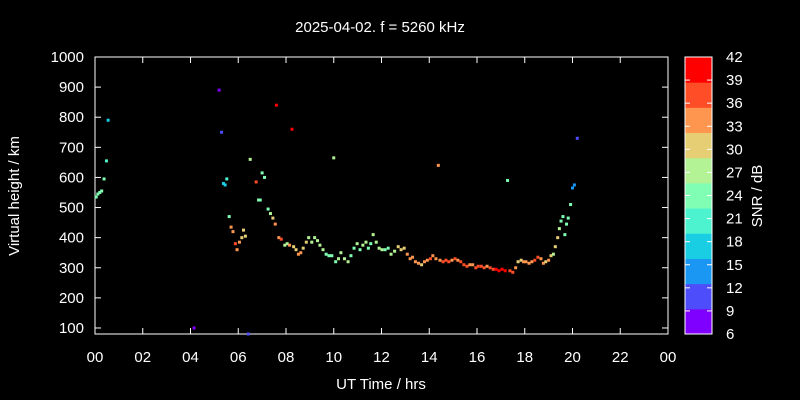  What do you see at coordinates (429, 357) in the screenshot?
I see `x-tick-label: 14` at bounding box center [429, 357].